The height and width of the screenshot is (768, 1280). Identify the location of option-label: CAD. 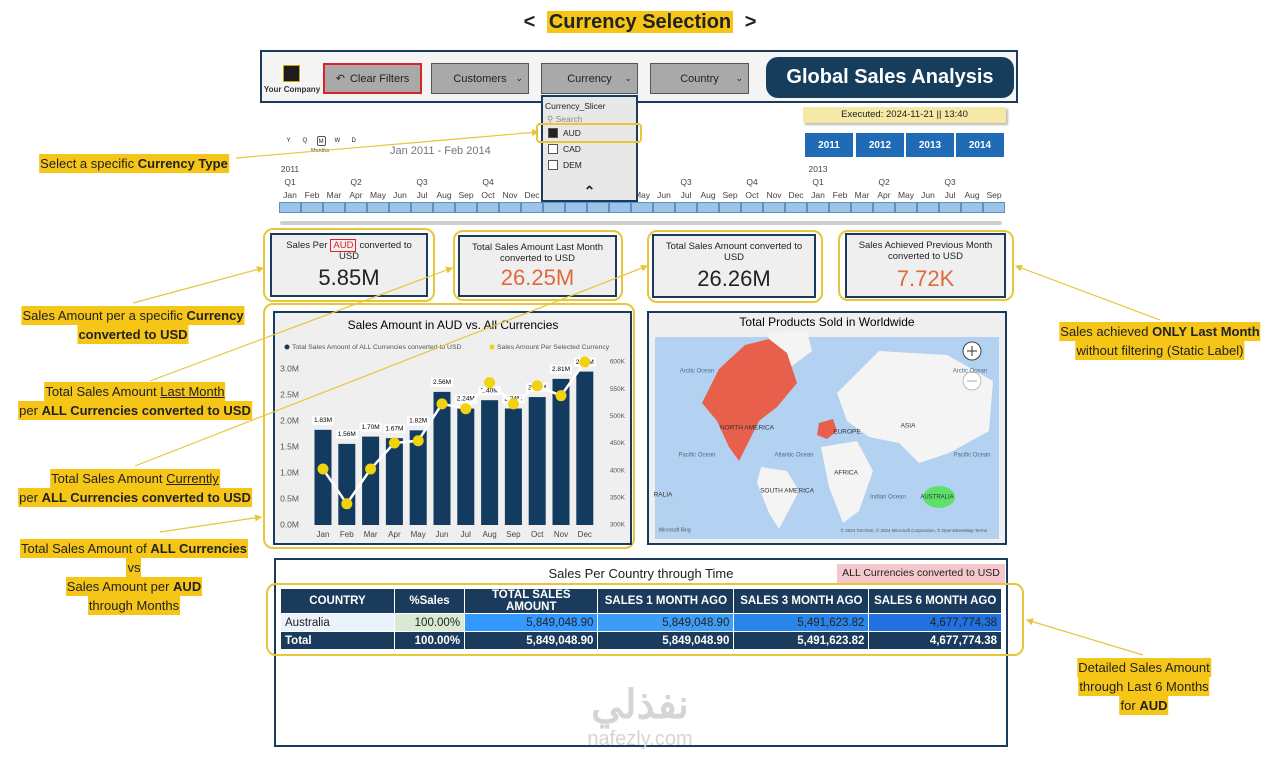
(572, 149).